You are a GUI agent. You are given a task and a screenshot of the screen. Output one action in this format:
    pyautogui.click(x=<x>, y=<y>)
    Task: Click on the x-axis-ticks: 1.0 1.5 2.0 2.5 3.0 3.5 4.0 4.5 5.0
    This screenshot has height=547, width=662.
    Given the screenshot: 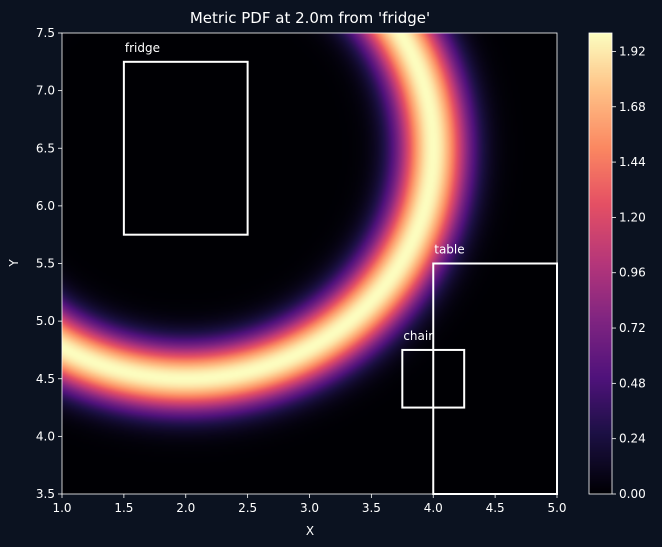 What is the action you would take?
    pyautogui.click(x=309, y=504)
    